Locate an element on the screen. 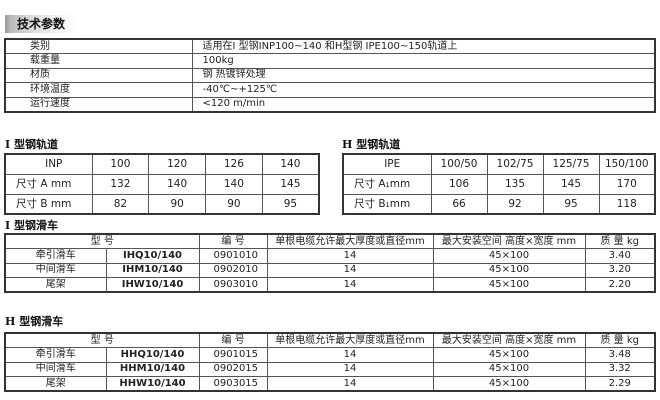  table-cell: 132 is located at coordinates (120, 184).